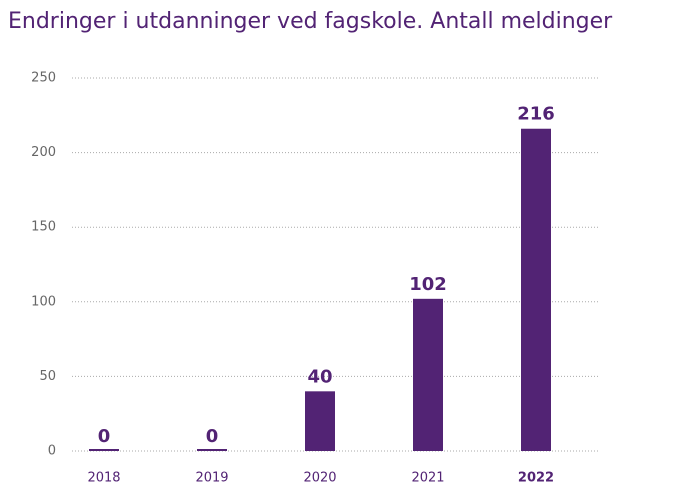  Describe the element at coordinates (43, 78) in the screenshot. I see `y-tick-label: 250` at that location.